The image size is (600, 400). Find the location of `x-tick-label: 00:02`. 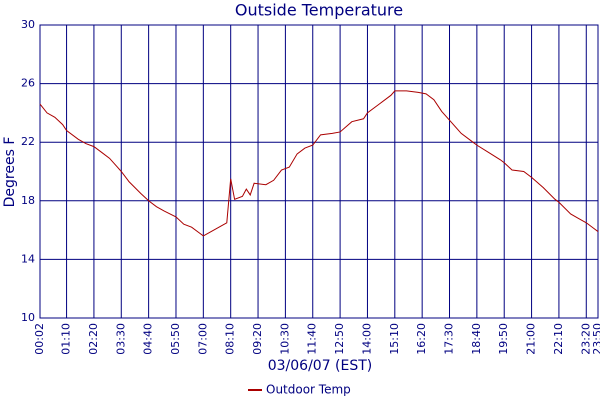

x-tick-label: 00:02 is located at coordinates (39, 339).